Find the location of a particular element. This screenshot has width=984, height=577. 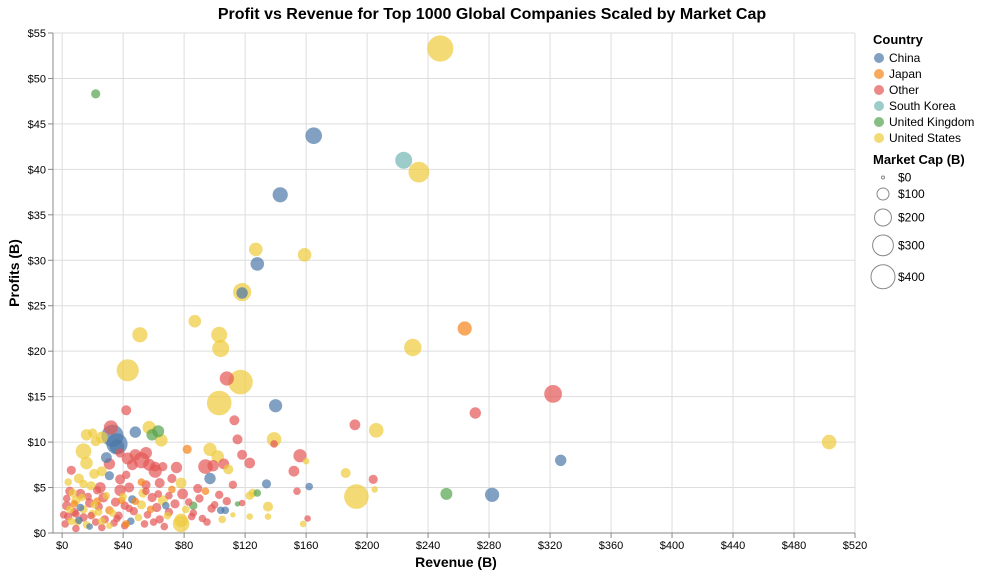

x-tick-label: $0 is located at coordinates (62, 546).